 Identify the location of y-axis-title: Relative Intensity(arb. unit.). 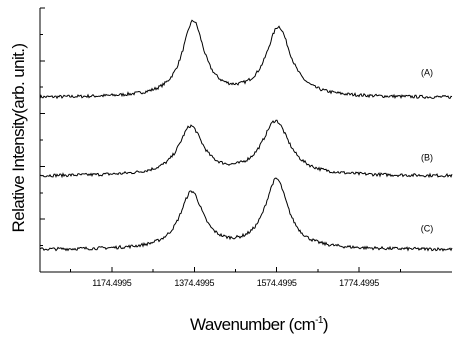
(18, 138).